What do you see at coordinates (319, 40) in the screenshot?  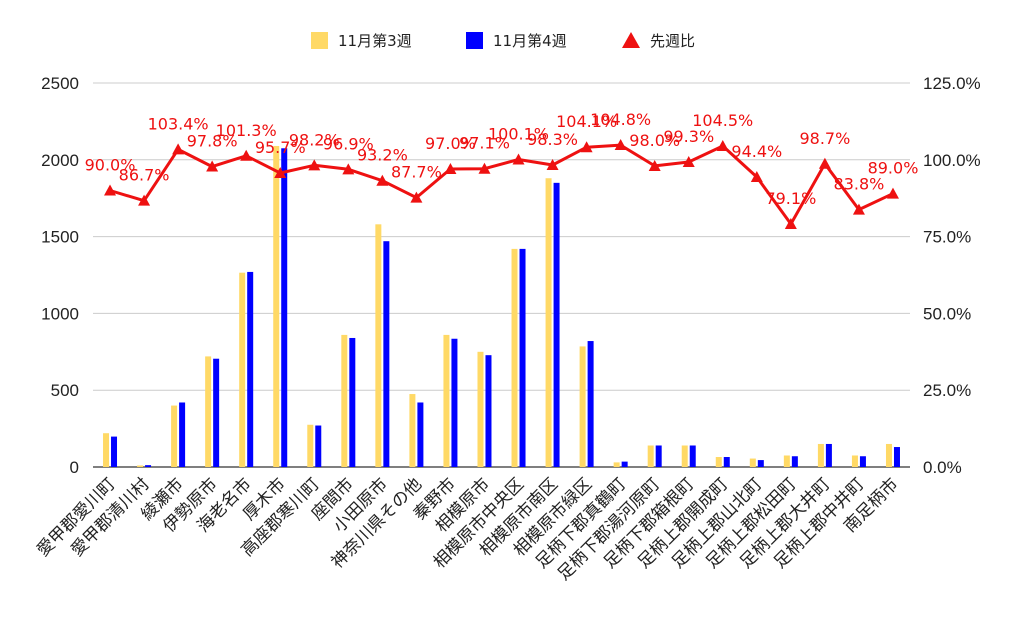 I see `legend-swatch` at bounding box center [319, 40].